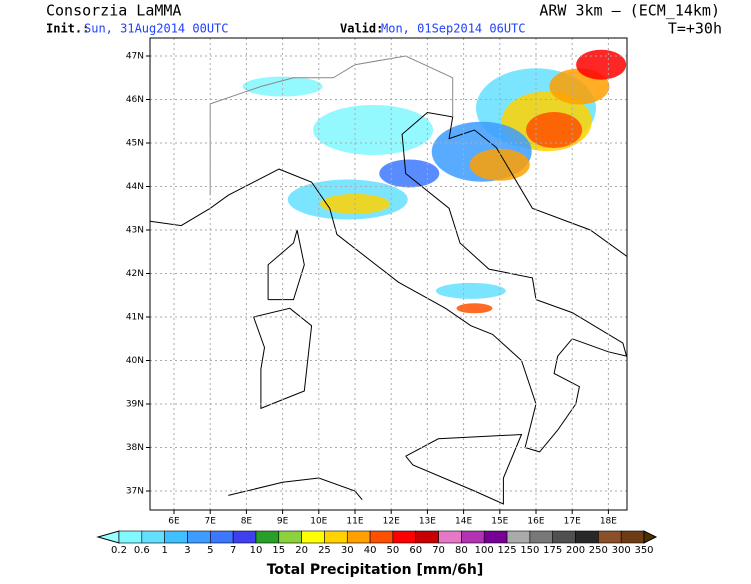 This screenshot has height=584, width=751. What do you see at coordinates (461, 550) in the screenshot?
I see `colorbar-label: 80` at bounding box center [461, 550].